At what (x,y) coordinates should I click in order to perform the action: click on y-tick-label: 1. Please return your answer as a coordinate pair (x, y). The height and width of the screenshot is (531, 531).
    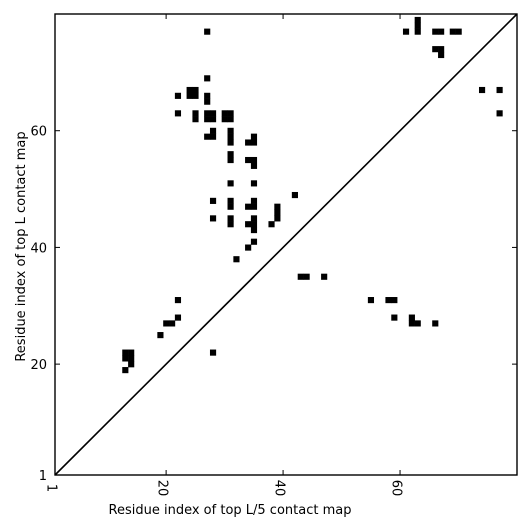
    Looking at the image, I should click on (43, 476).